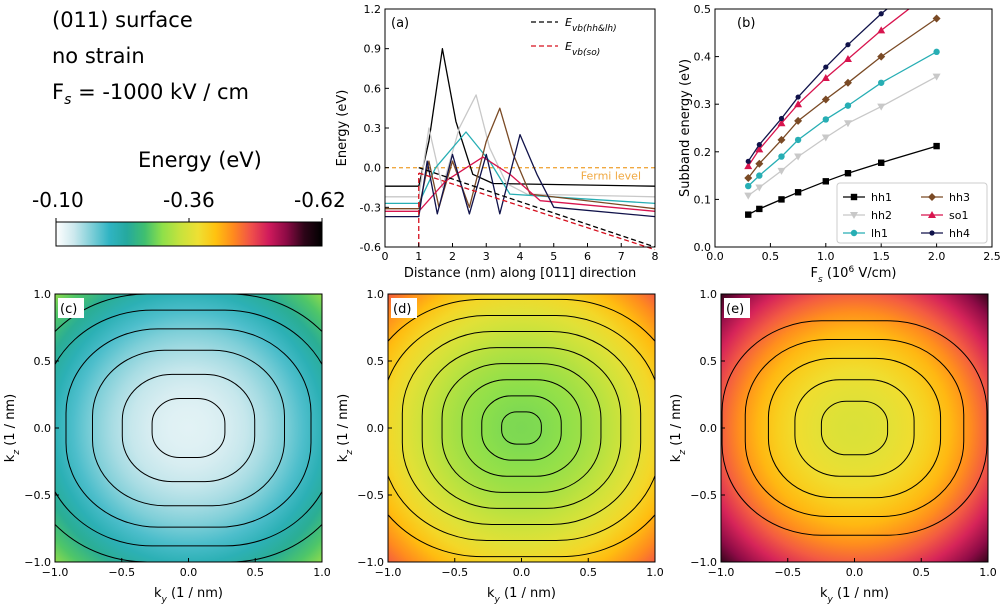 This screenshot has height=604, width=1000. Describe the element at coordinates (746, 23) in the screenshot. I see `panel-b-label: (b)` at that location.